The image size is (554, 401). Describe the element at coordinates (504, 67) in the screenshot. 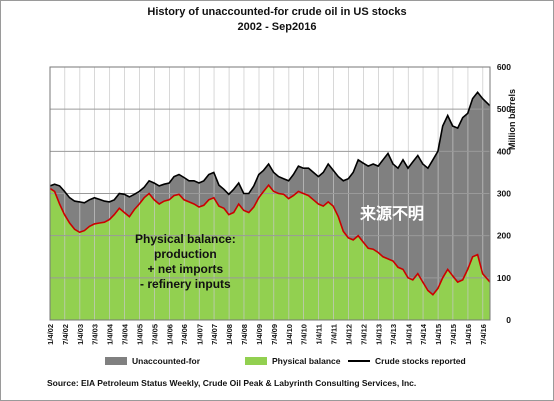

I see `y-tick-label: 600` at that location.